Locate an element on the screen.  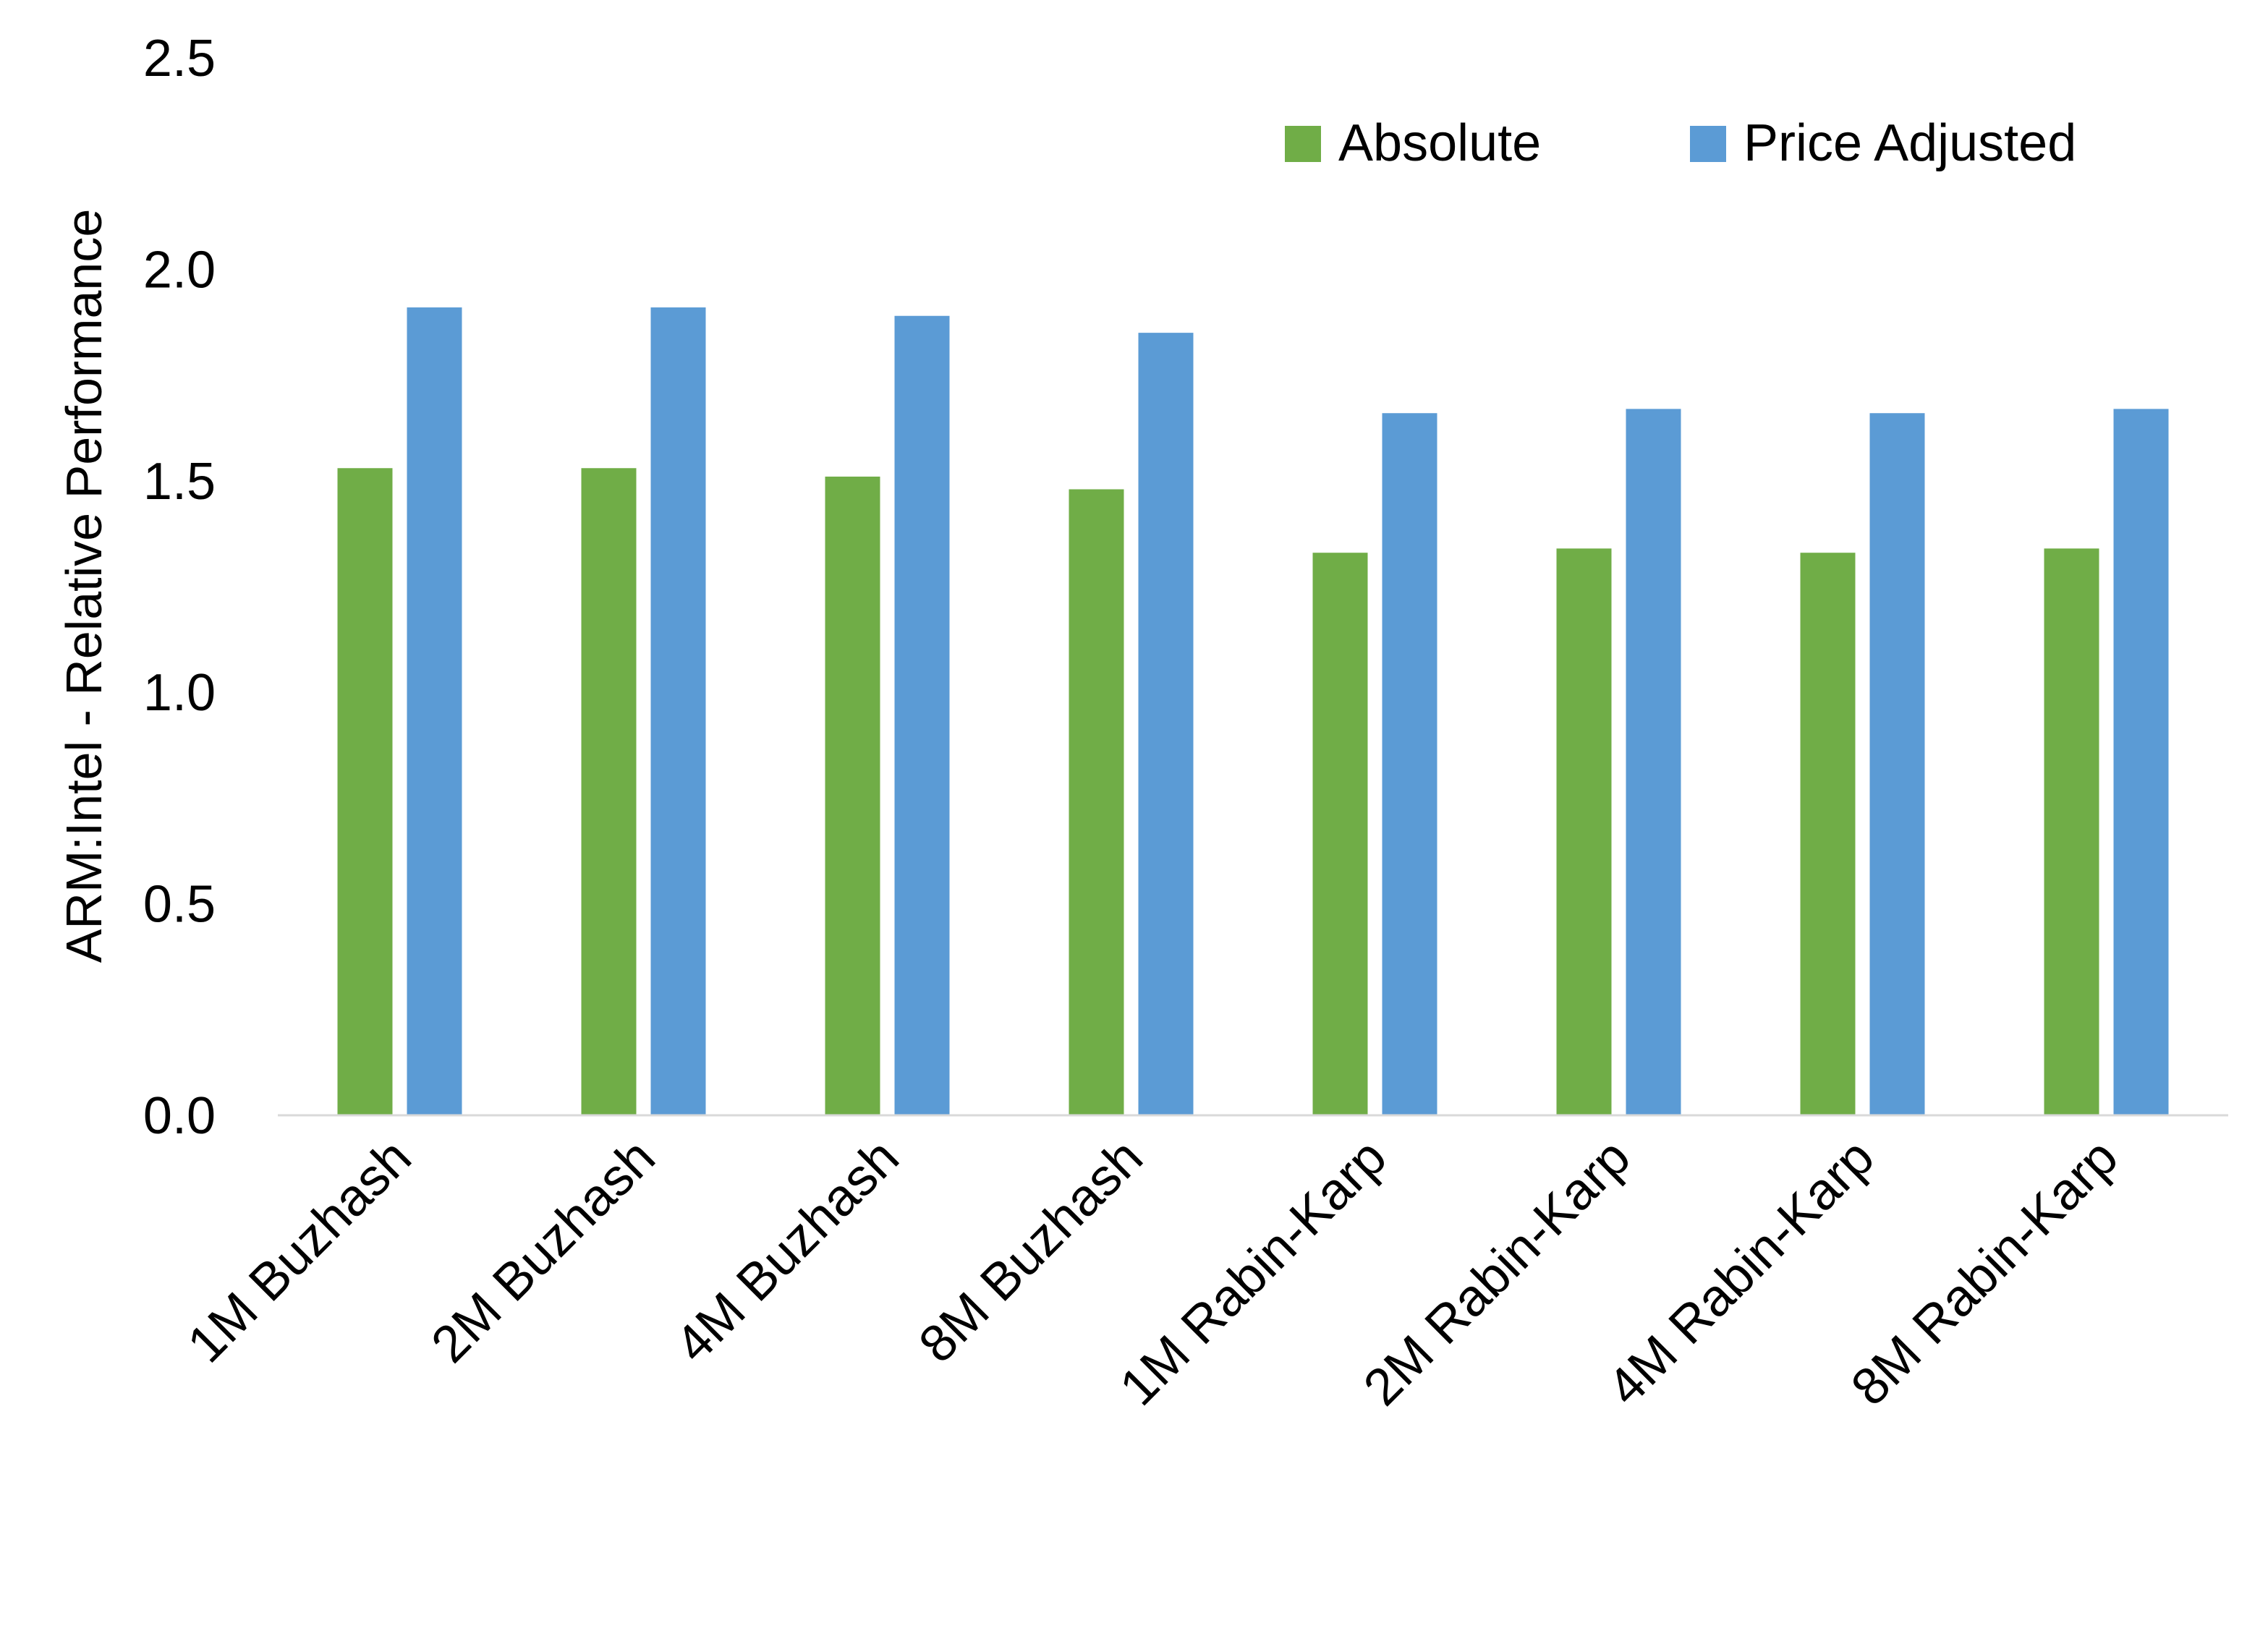
x-tick-label: 8M Buzhash is located at coordinates (1031, 1251).